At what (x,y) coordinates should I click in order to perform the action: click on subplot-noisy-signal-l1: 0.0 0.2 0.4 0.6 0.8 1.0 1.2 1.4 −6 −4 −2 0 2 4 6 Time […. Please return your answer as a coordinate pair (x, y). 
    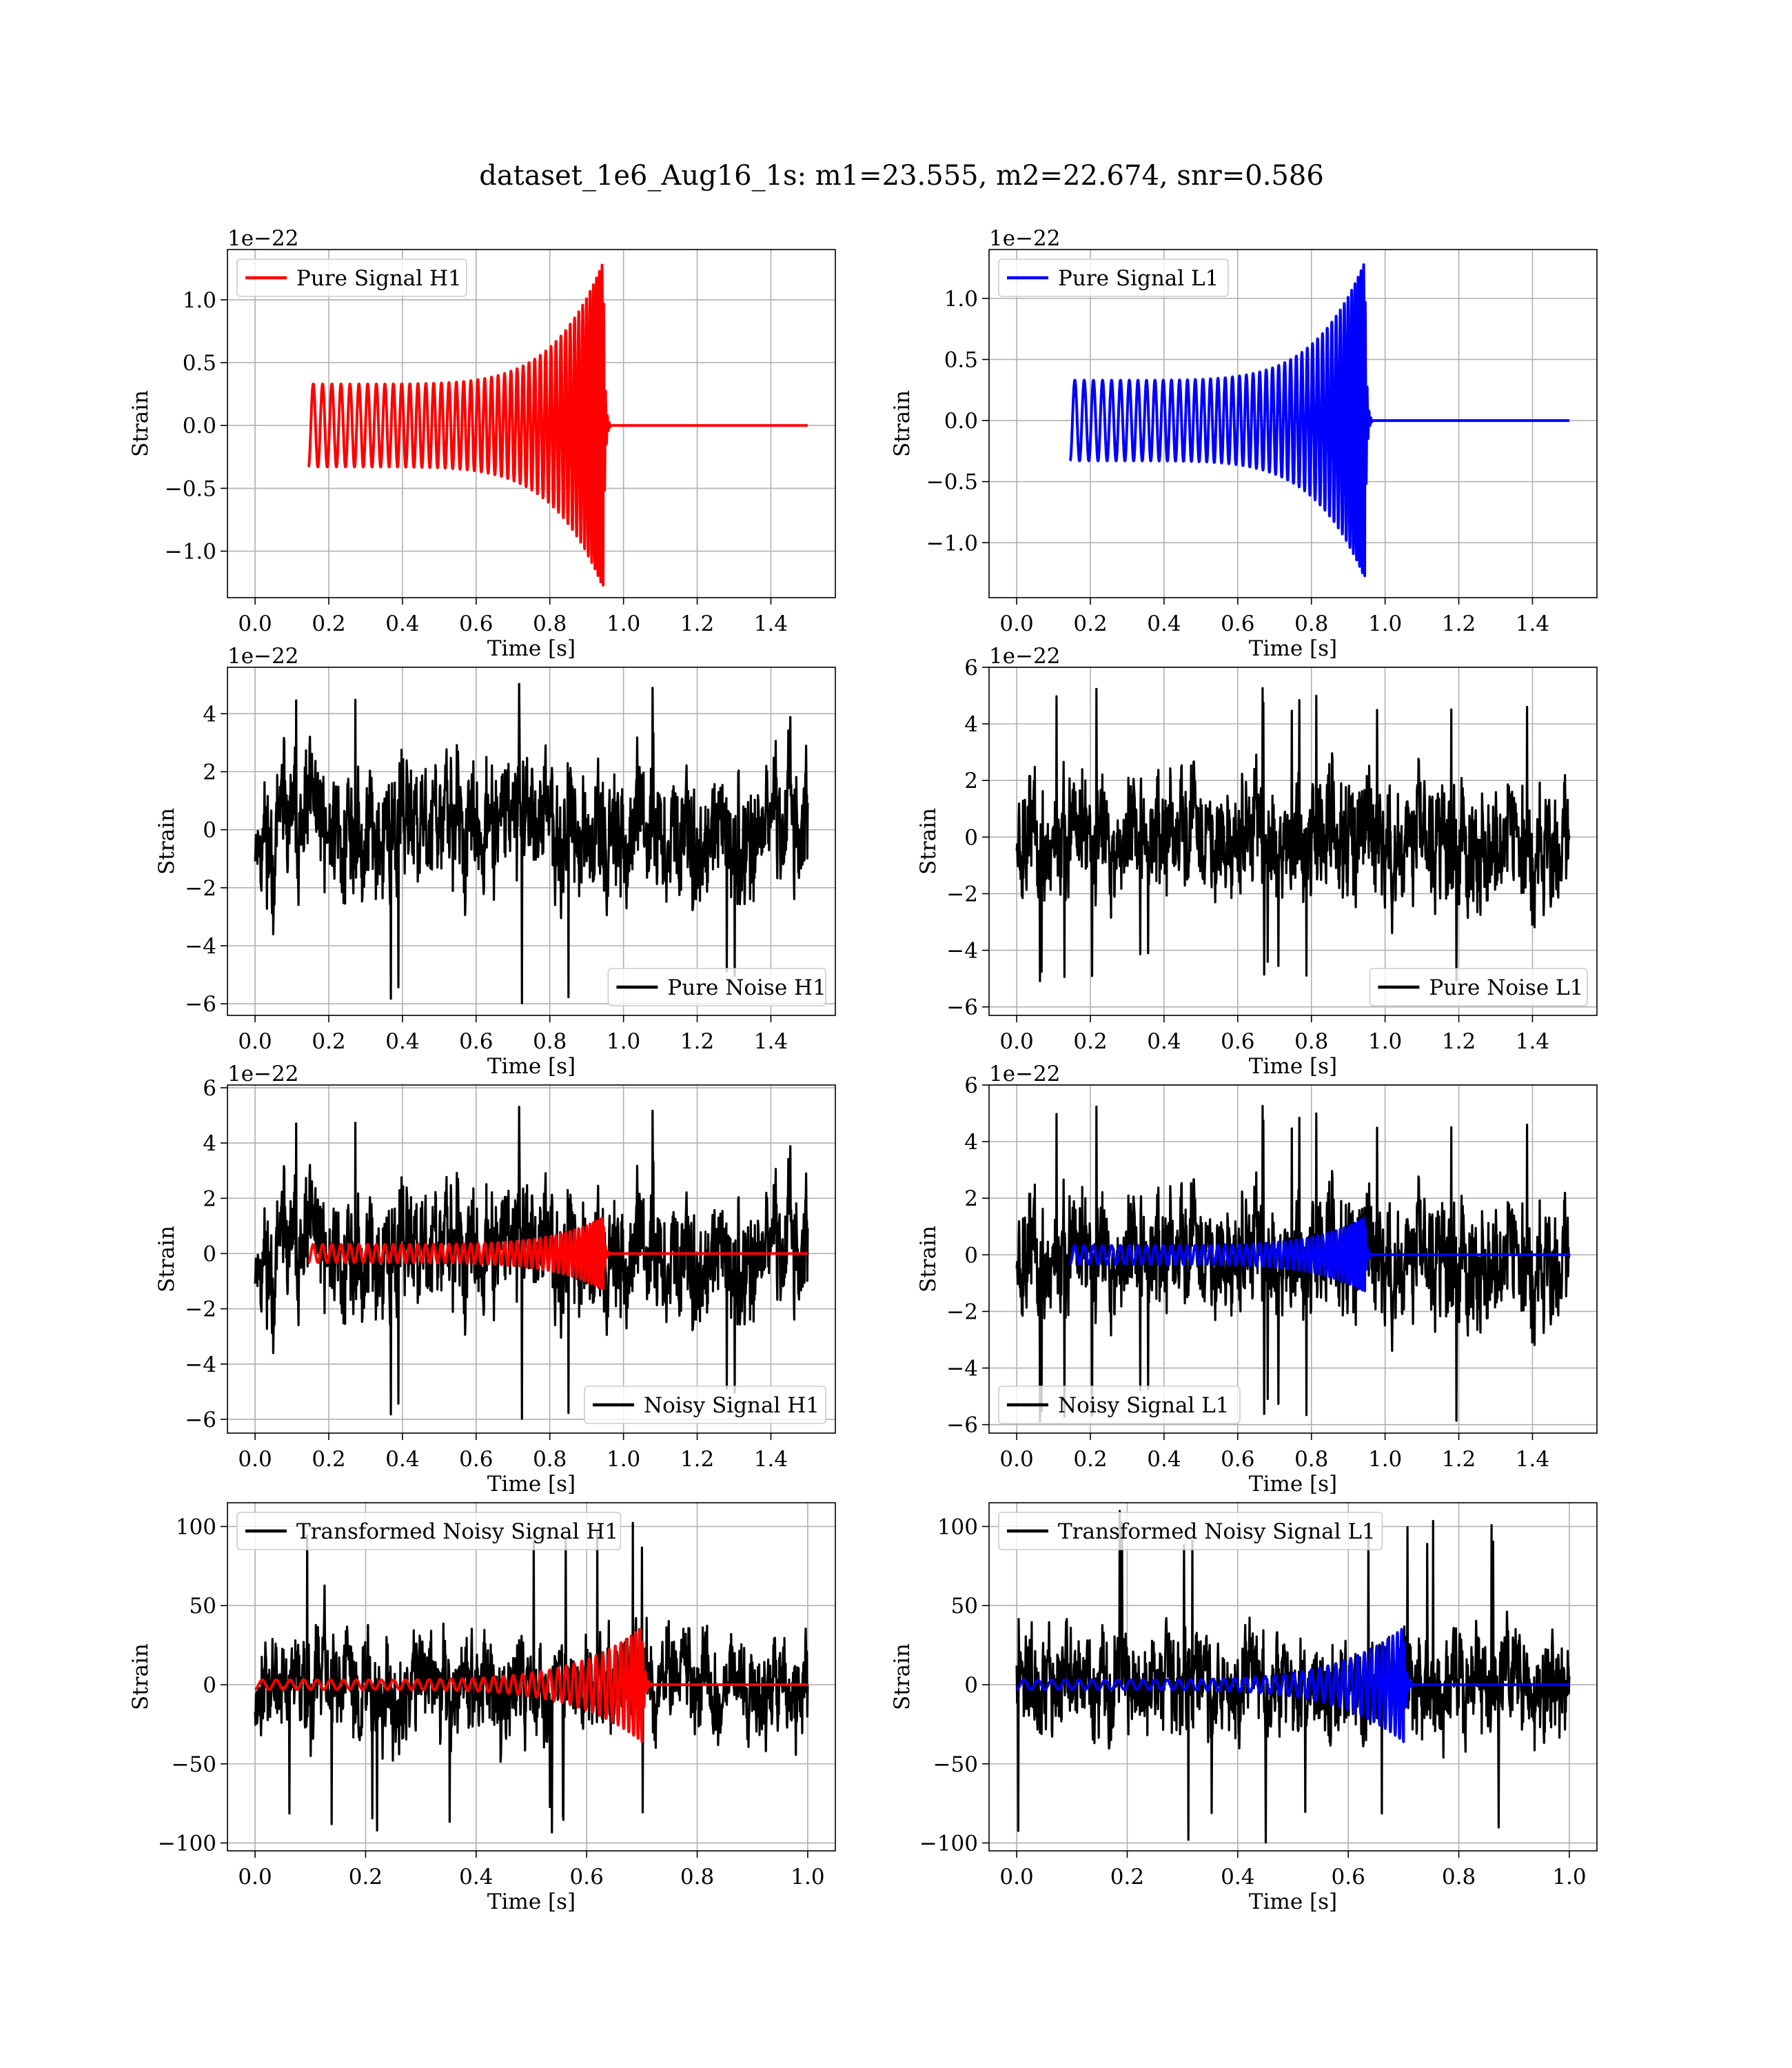
    Looking at the image, I should click on (1257, 1279).